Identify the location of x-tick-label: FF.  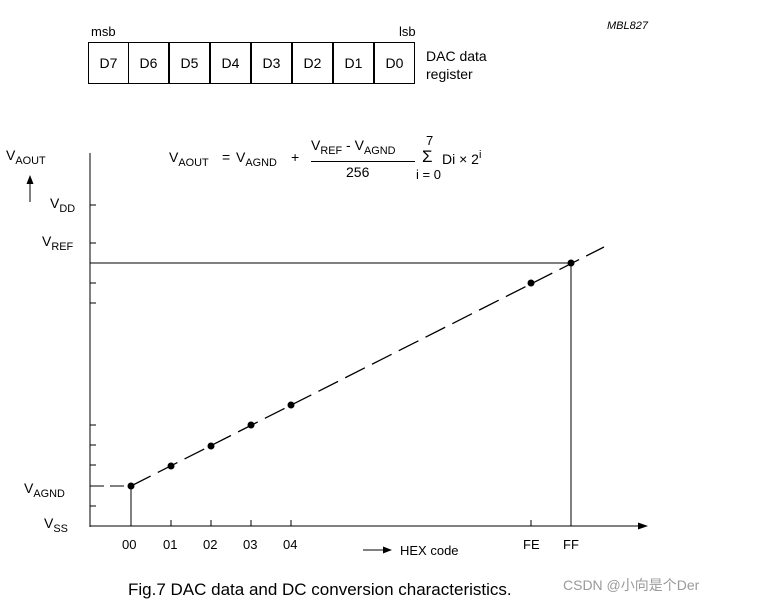
(571, 544).